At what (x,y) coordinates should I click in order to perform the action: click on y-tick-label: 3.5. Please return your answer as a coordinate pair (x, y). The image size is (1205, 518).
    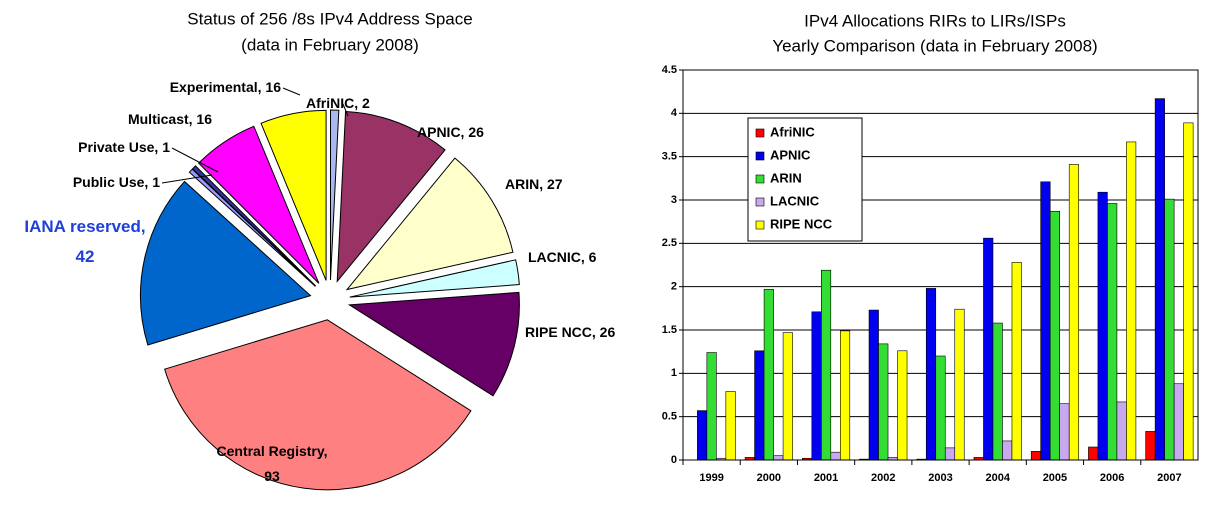
    Looking at the image, I should click on (669, 157).